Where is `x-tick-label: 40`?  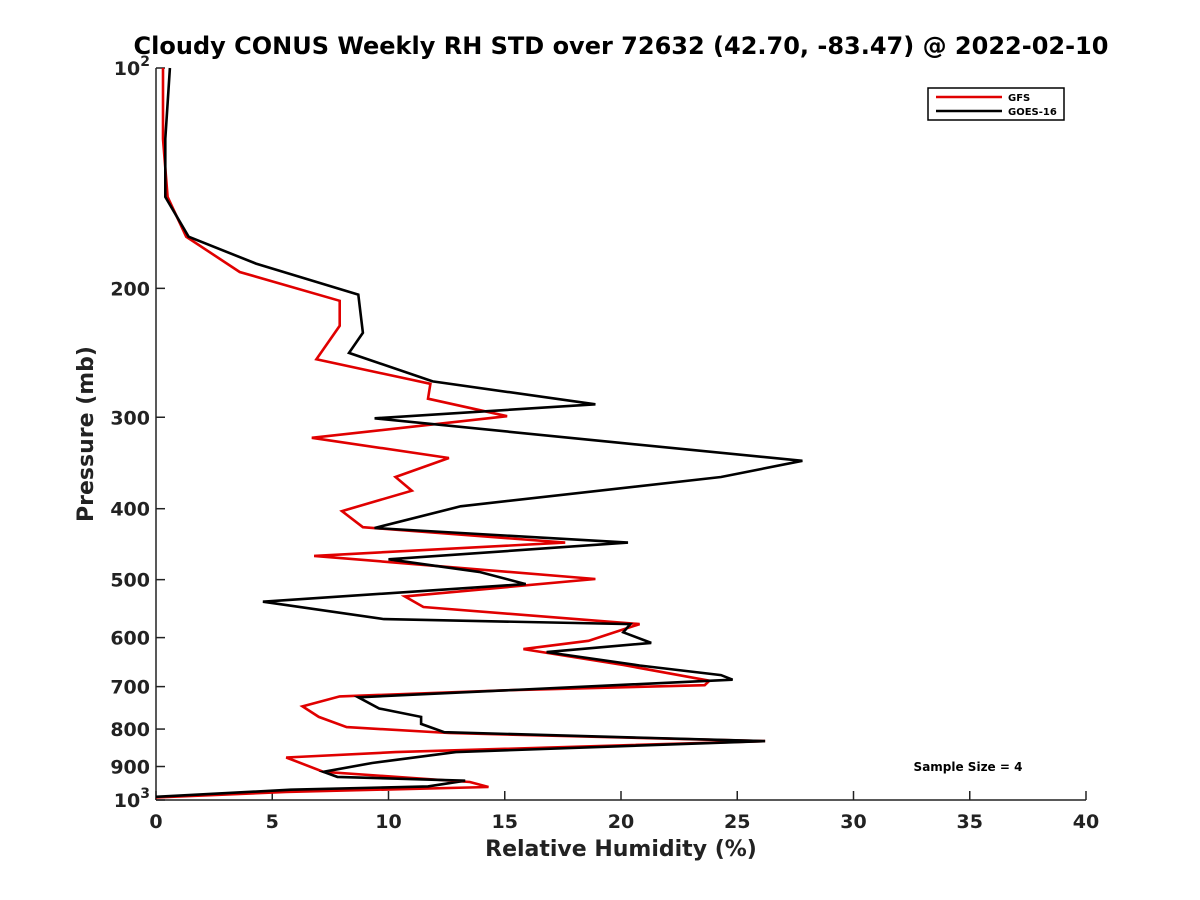 x-tick-label: 40 is located at coordinates (1086, 822).